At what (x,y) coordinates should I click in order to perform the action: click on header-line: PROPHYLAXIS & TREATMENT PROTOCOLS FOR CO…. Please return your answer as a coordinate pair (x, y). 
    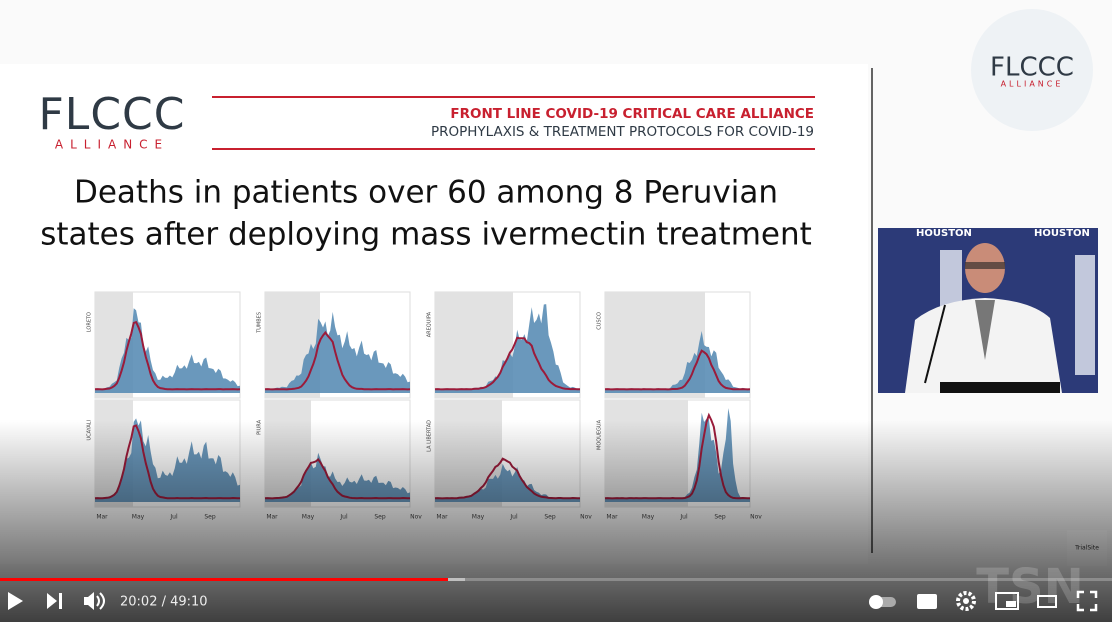
    Looking at the image, I should click on (622, 132).